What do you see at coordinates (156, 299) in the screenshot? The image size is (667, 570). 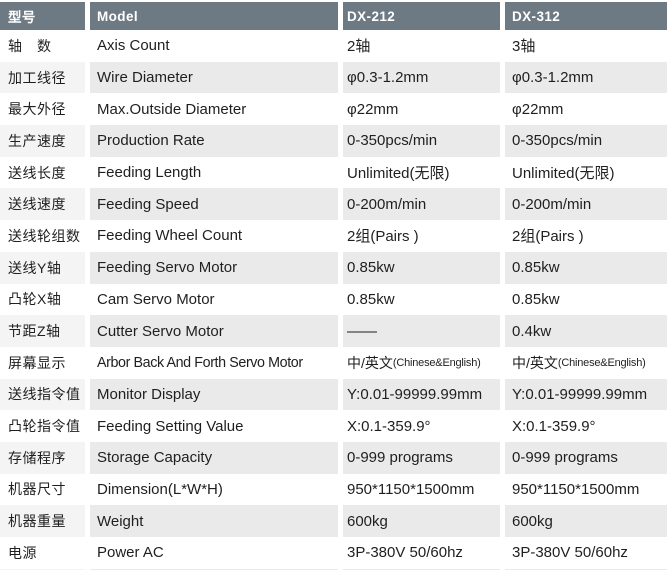 I see `spec-label-en: Cam Servo Motor` at bounding box center [156, 299].